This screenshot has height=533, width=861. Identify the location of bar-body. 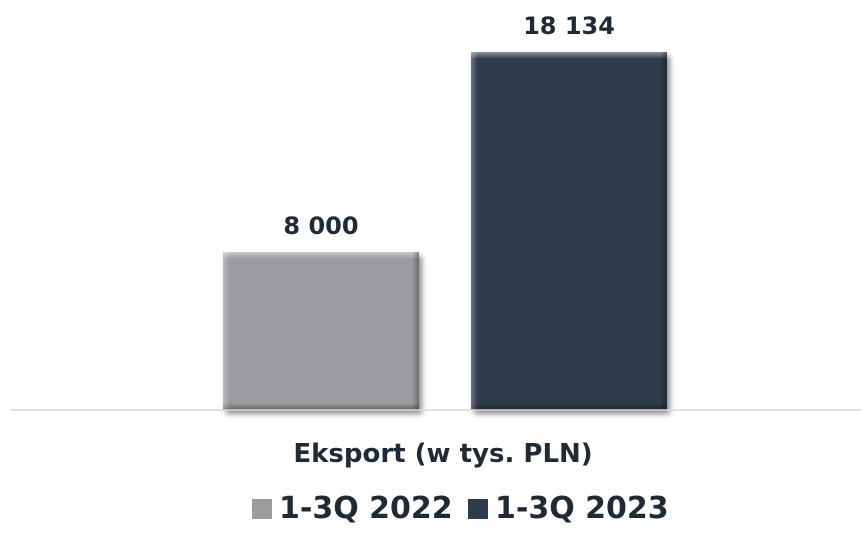
(321, 331).